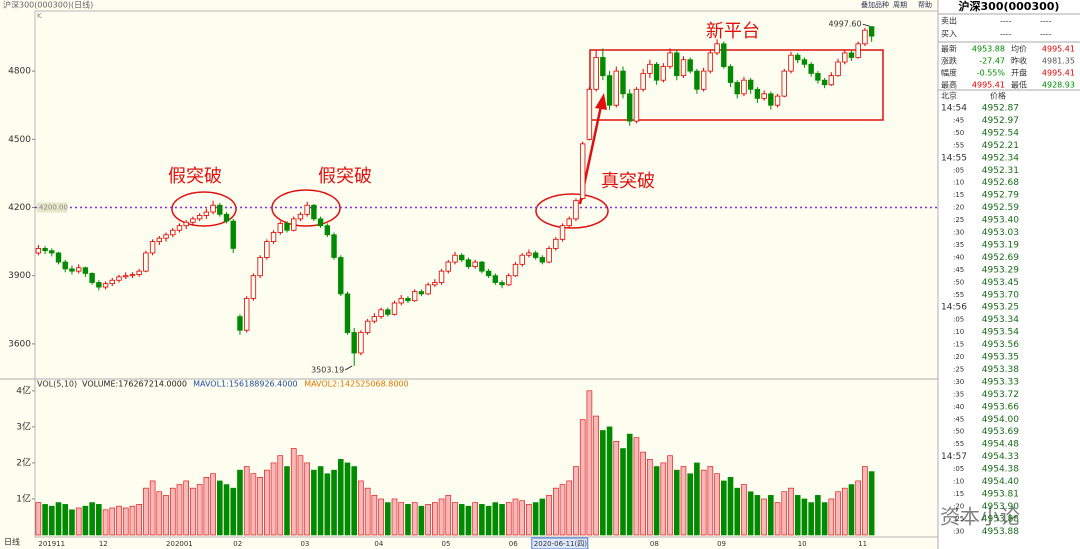 This screenshot has height=549, width=1080. What do you see at coordinates (949, 73) in the screenshot?
I see `field-label: 幅度` at bounding box center [949, 73].